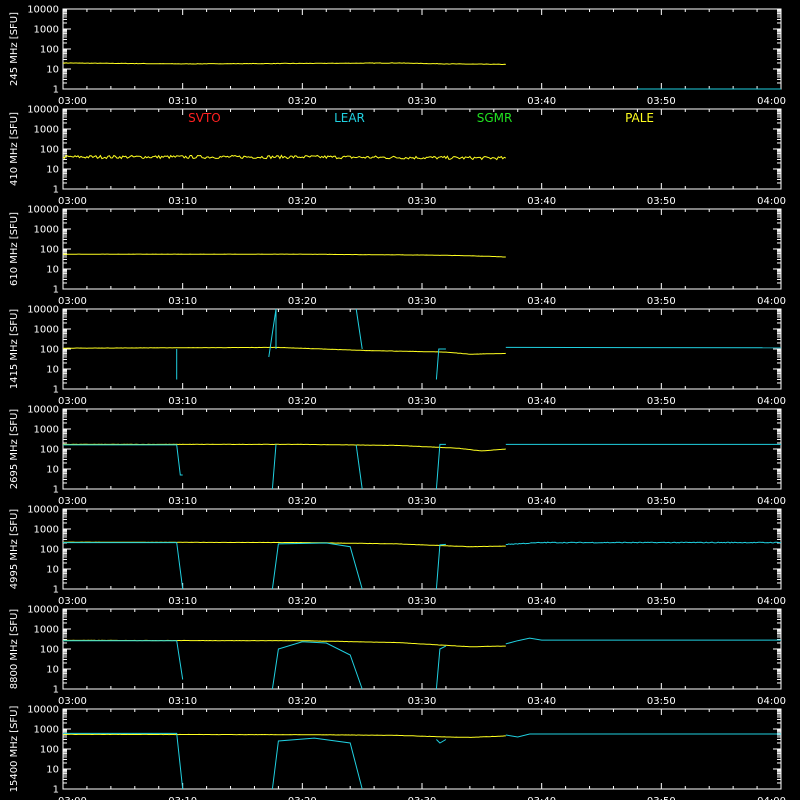  I want to click on legend-item-pale: PALE, so click(639, 118).